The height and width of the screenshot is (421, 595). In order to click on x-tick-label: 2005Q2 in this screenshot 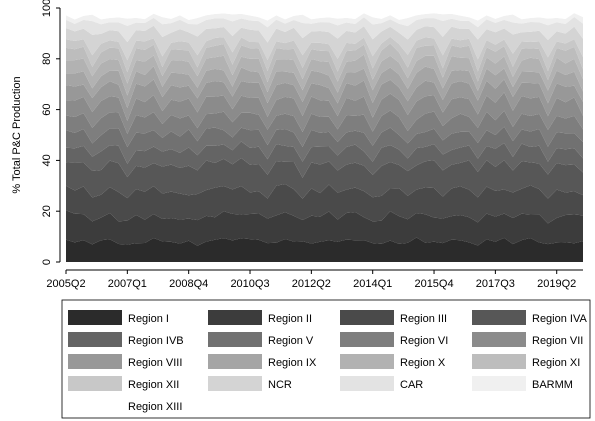, I will do `click(65, 284)`.